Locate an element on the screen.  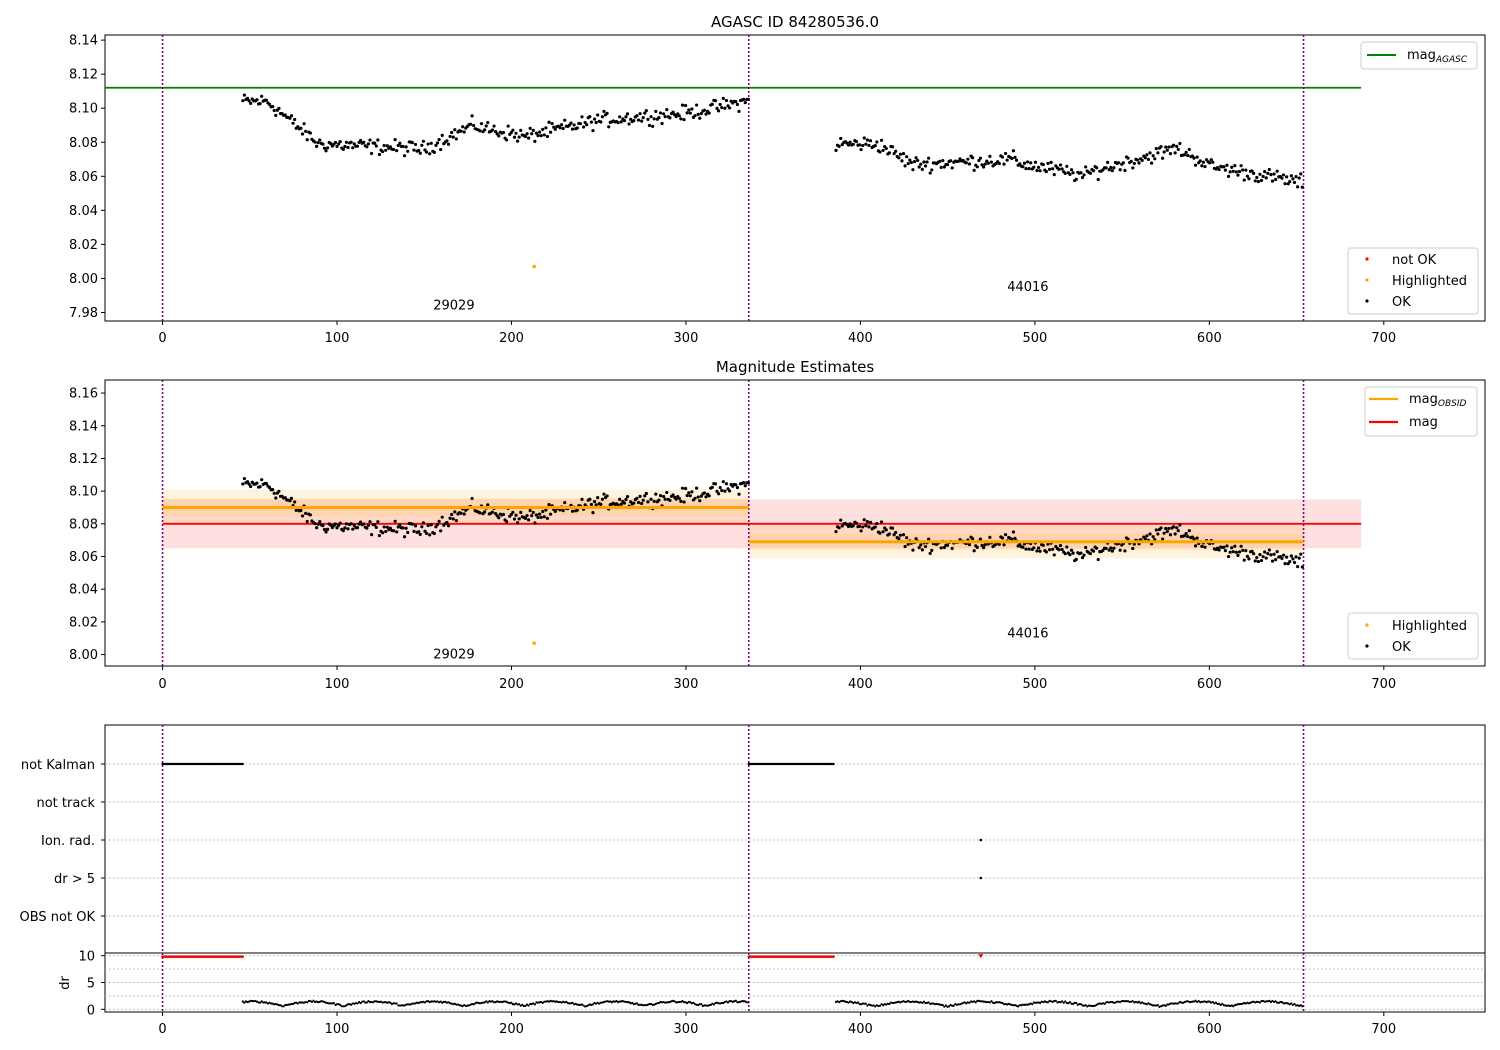
mid-highlighted-point is located at coordinates (534, 643).